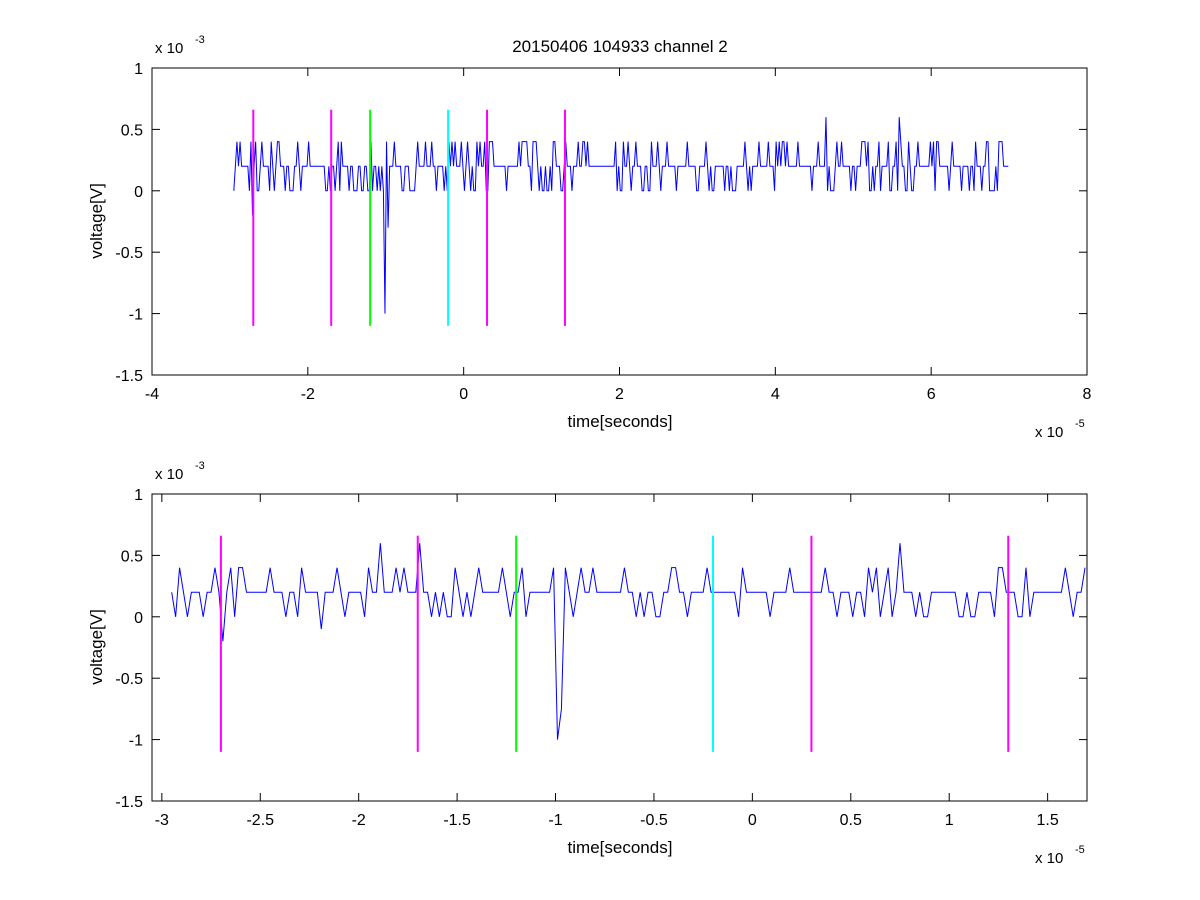 This screenshot has width=1200, height=900. I want to click on top-x-exponent-base: x 10, so click(1049, 432).